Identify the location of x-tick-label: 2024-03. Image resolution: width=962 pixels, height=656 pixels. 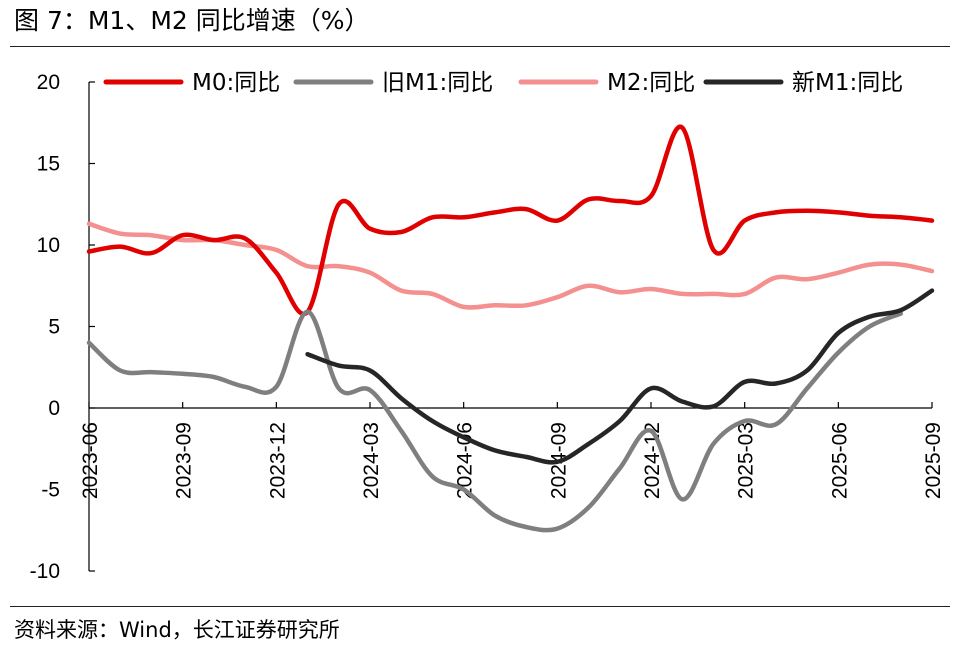
(371, 460).